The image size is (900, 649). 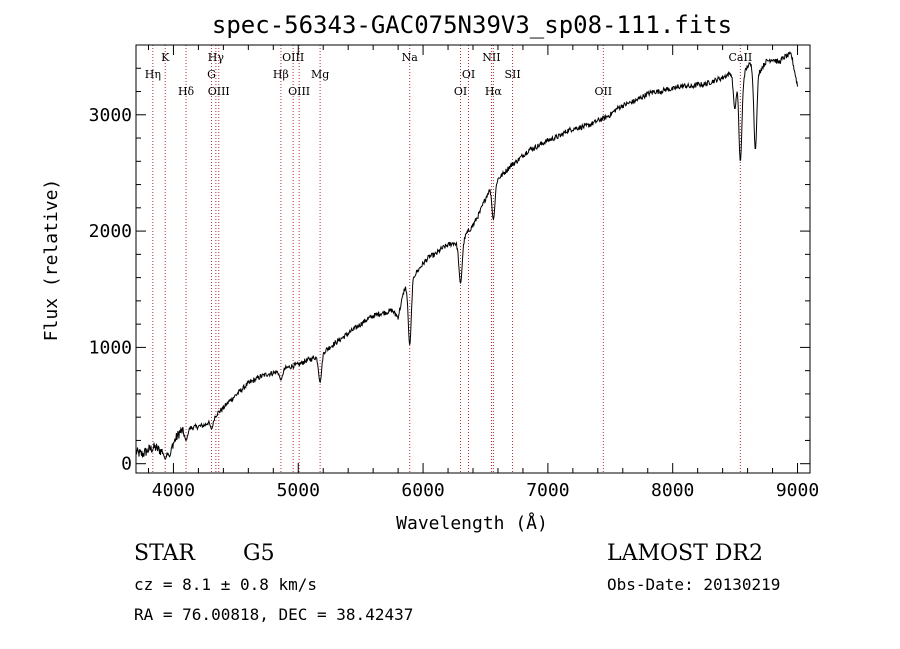 What do you see at coordinates (173, 490) in the screenshot?
I see `x-tick-label: 4000` at bounding box center [173, 490].